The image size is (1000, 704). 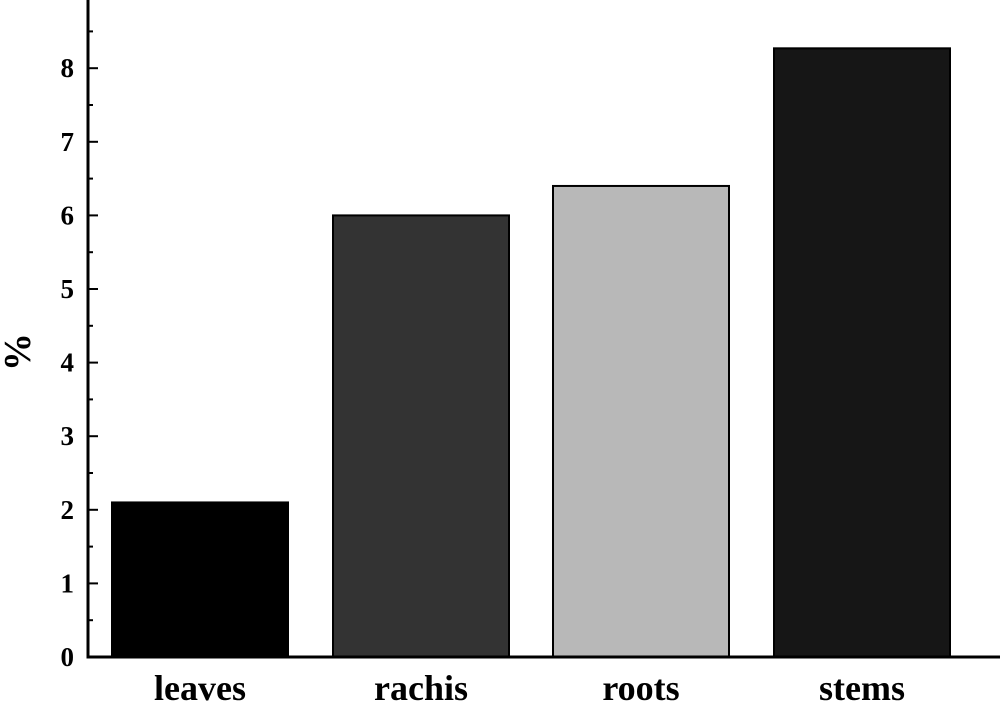 What do you see at coordinates (68, 363) in the screenshot?
I see `y-tick-label: 4` at bounding box center [68, 363].